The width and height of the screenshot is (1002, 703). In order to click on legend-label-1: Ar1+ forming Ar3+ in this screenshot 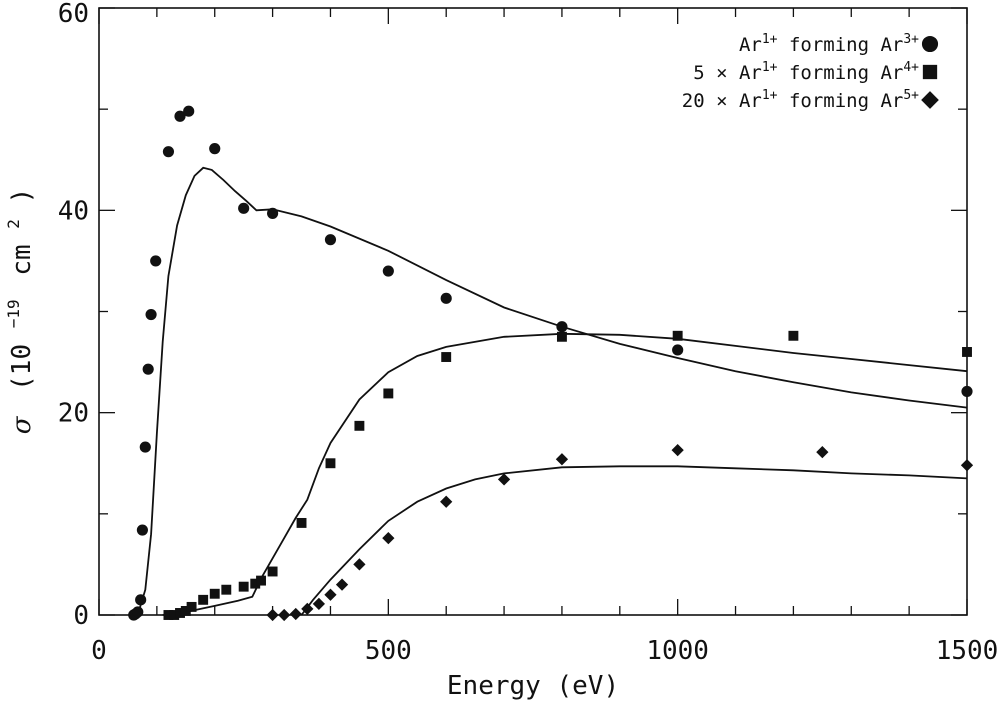, I will do `click(829, 44)`.